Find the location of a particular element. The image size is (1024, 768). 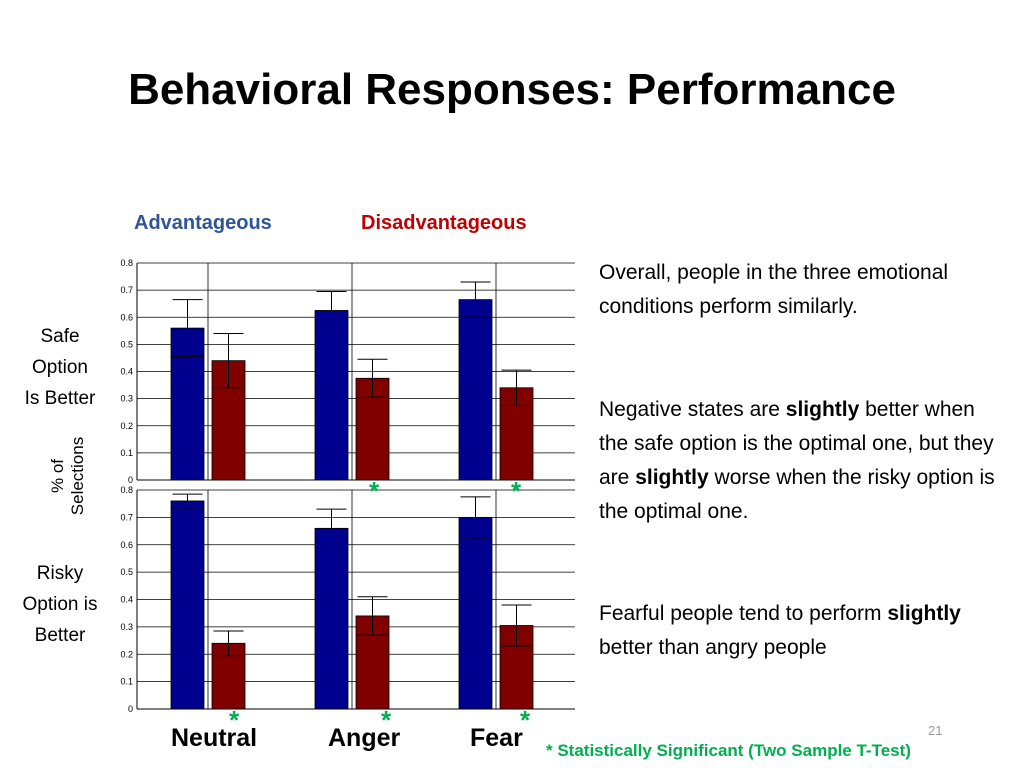

top-bar-fear-advantageous is located at coordinates (475, 390).